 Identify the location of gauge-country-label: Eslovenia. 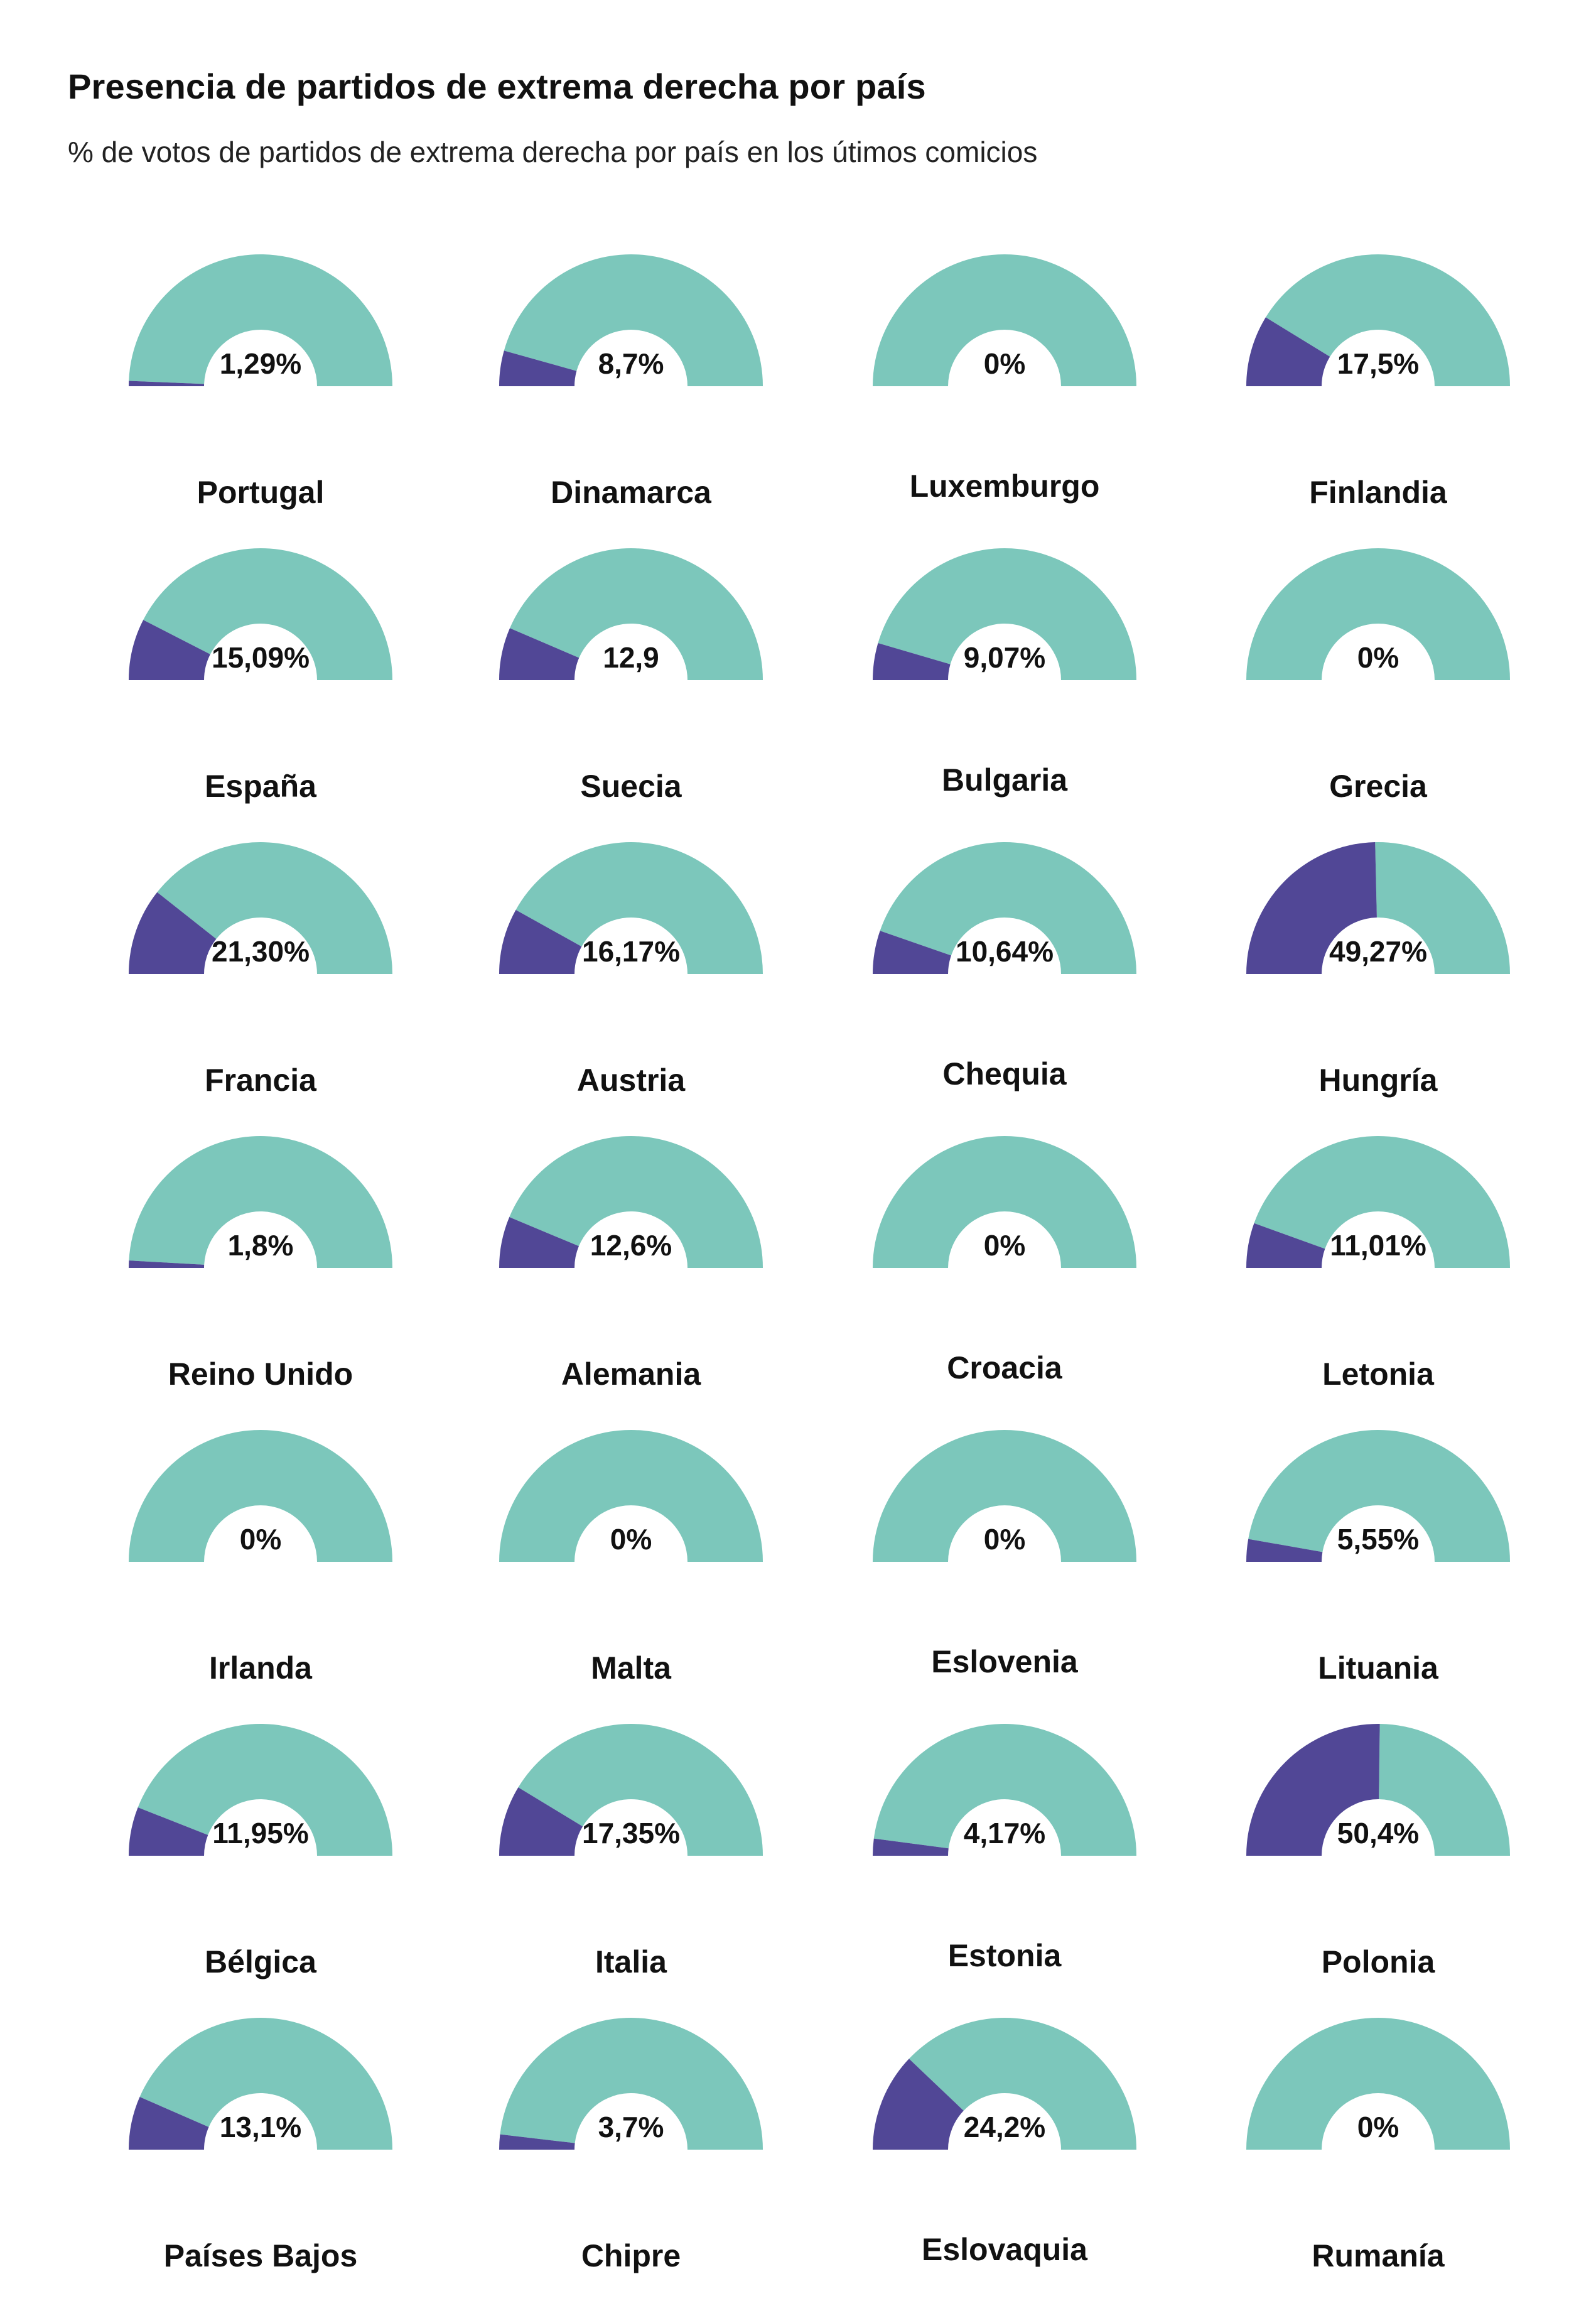
(1004, 1662).